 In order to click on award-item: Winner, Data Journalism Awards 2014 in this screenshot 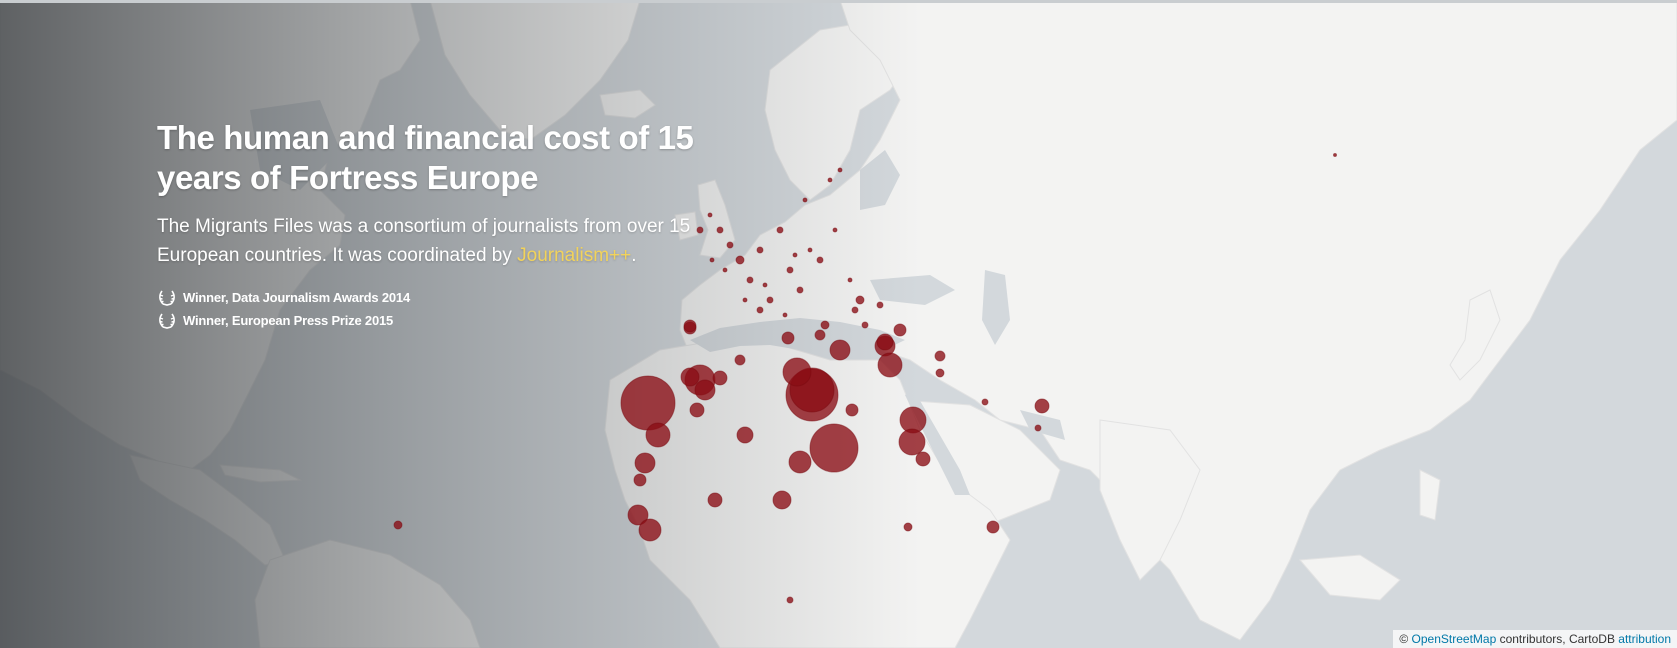, I will do `click(437, 297)`.